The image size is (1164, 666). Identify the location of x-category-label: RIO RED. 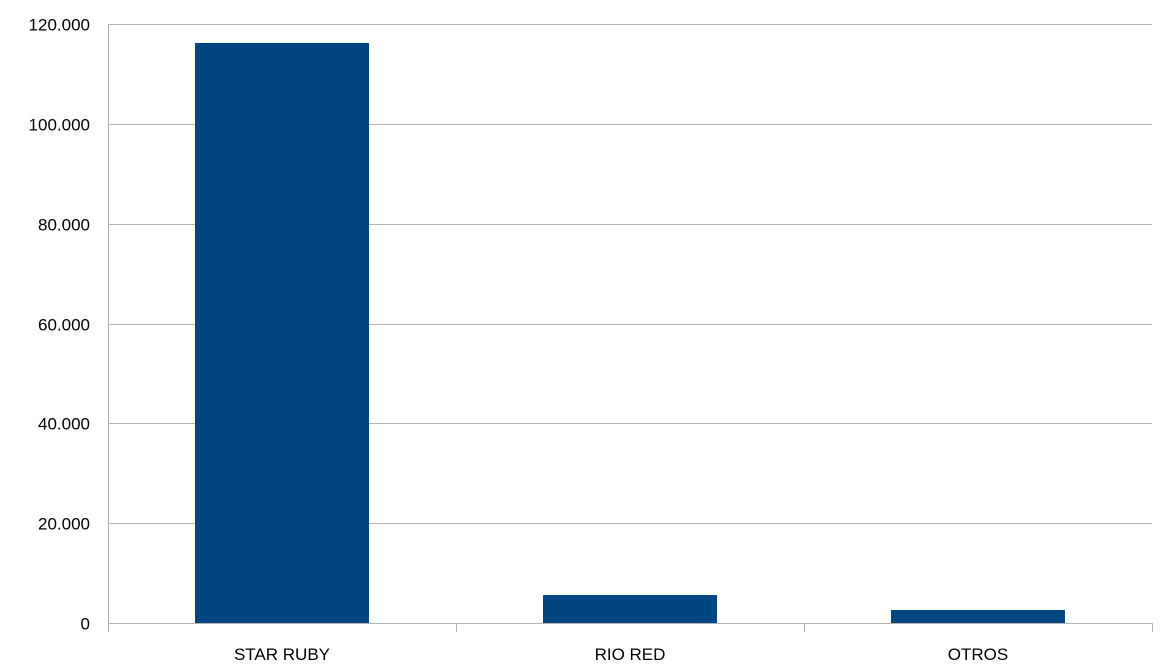
(630, 654).